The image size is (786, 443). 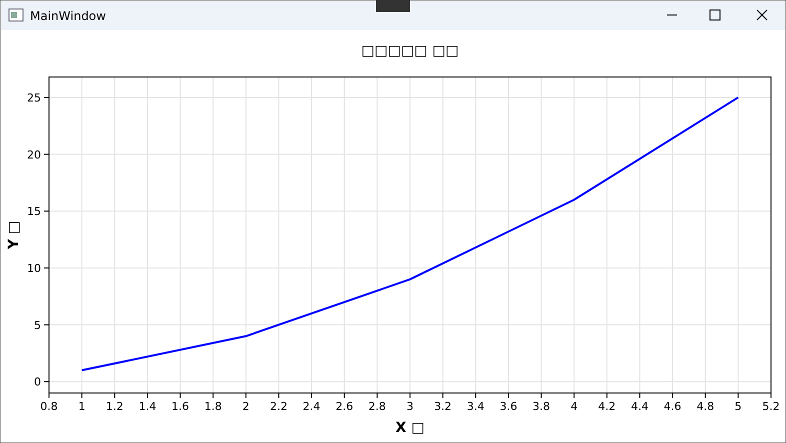 What do you see at coordinates (377, 406) in the screenshot?
I see `x-tick-label: 2.8` at bounding box center [377, 406].